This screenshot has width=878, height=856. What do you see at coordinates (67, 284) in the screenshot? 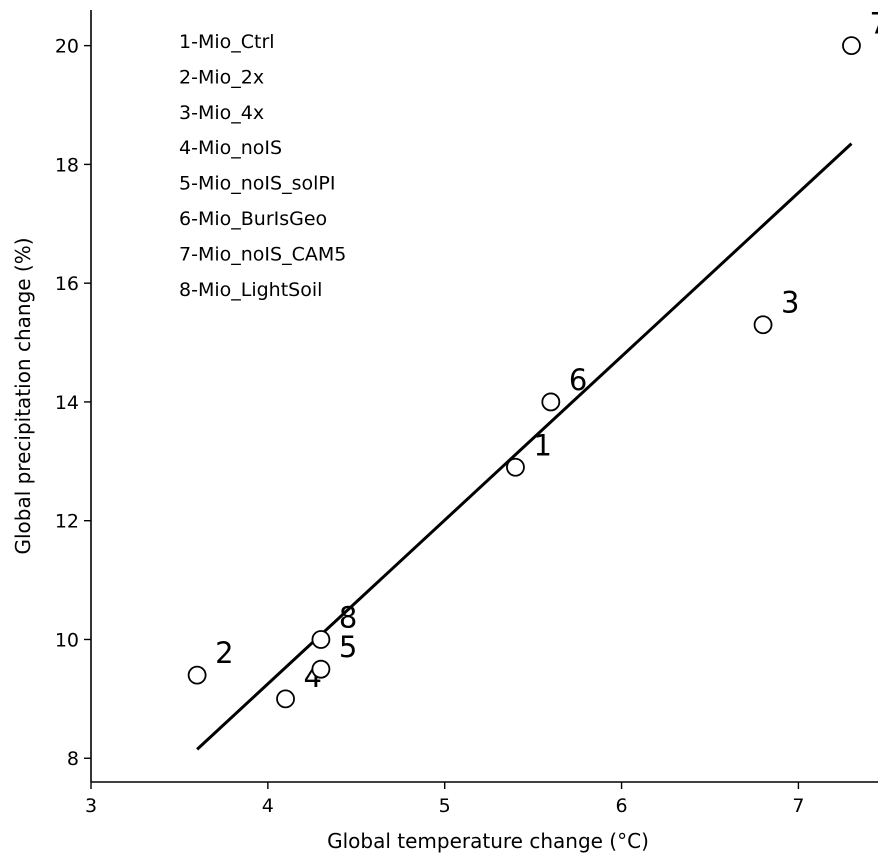
I see `y-tick-label: 16` at bounding box center [67, 284].